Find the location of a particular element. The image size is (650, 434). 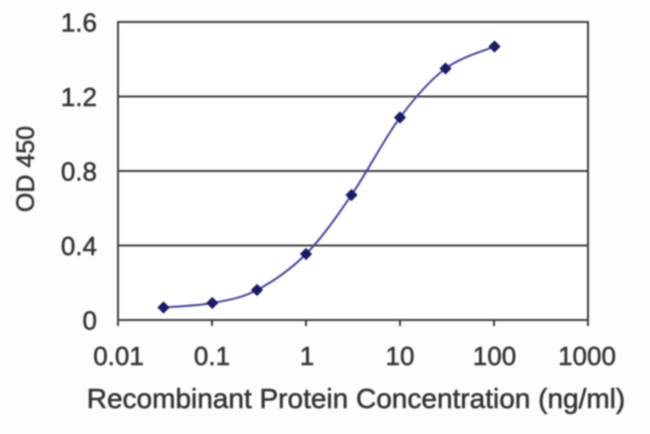

svg-text: 100 is located at coordinates (494, 356).